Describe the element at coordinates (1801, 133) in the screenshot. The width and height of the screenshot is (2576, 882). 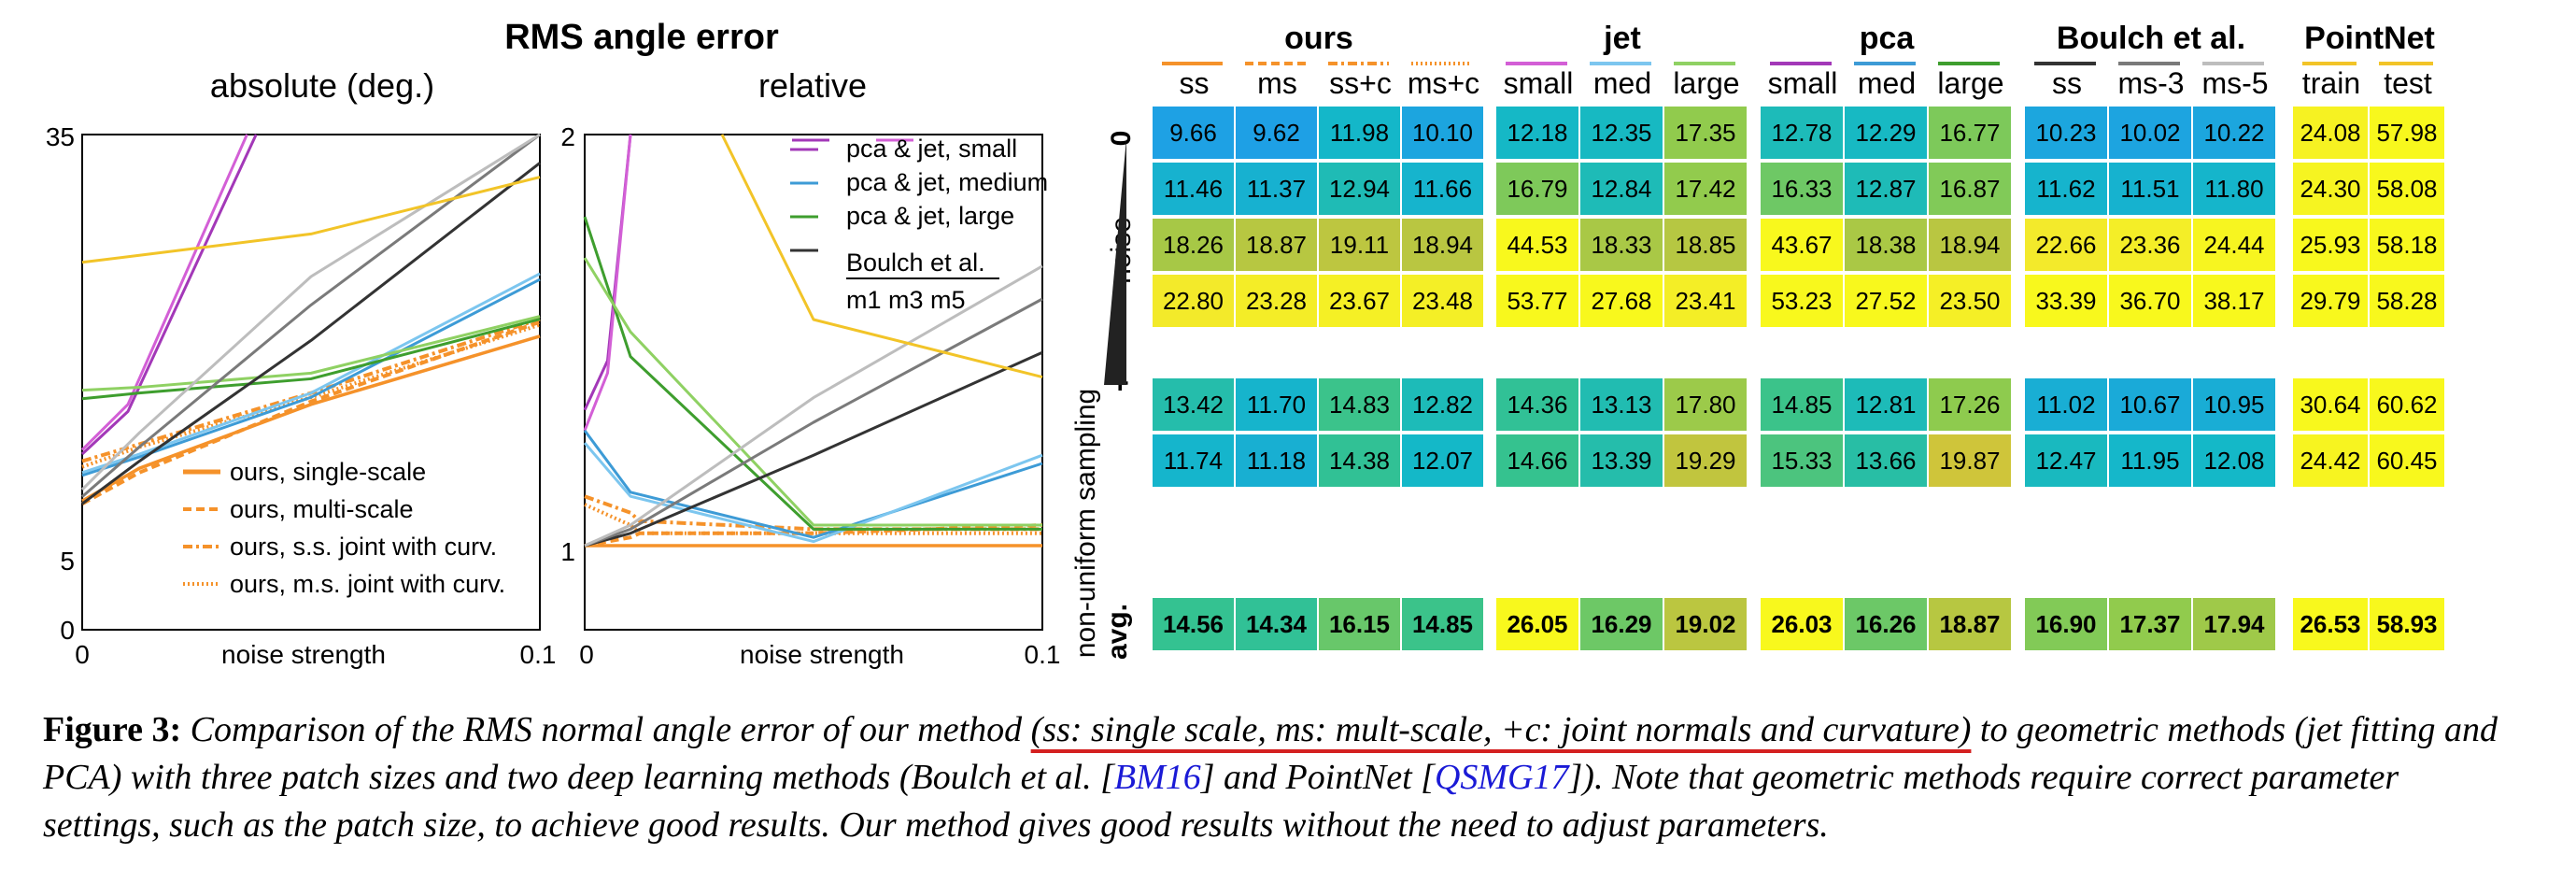
I see `heatmap-cell-value-0-7: 12.78` at that location.